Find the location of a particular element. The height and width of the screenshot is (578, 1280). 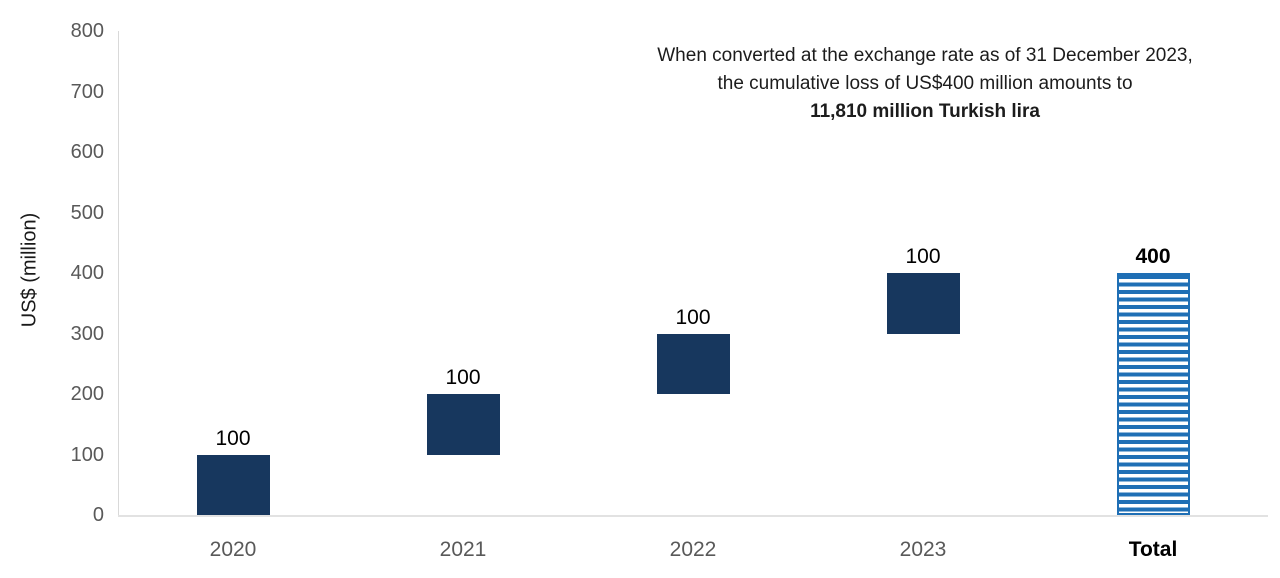

bar-segment-2021 is located at coordinates (463, 424).